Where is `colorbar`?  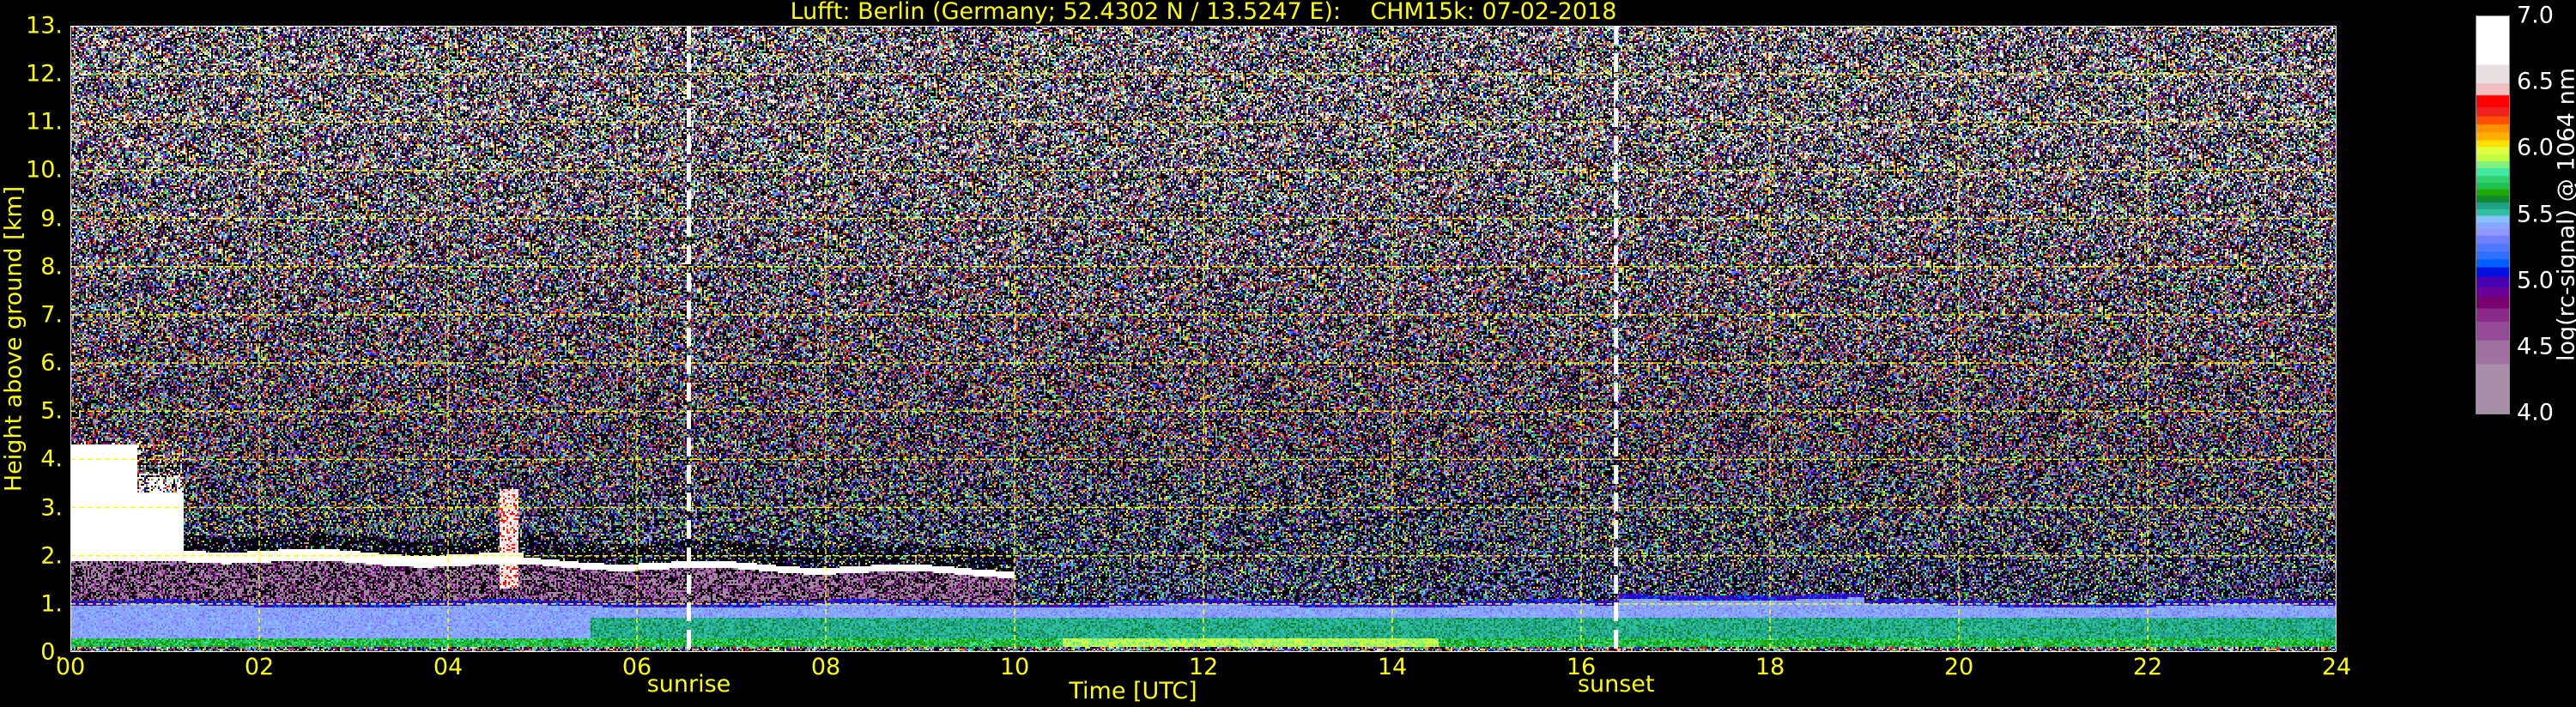 colorbar is located at coordinates (2493, 214).